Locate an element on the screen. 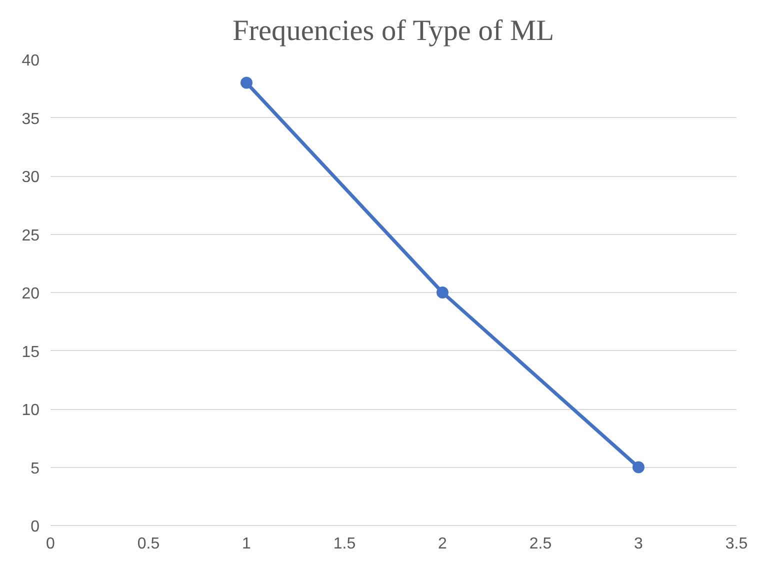 The height and width of the screenshot is (572, 783). x-tick-label: 3 is located at coordinates (639, 544).